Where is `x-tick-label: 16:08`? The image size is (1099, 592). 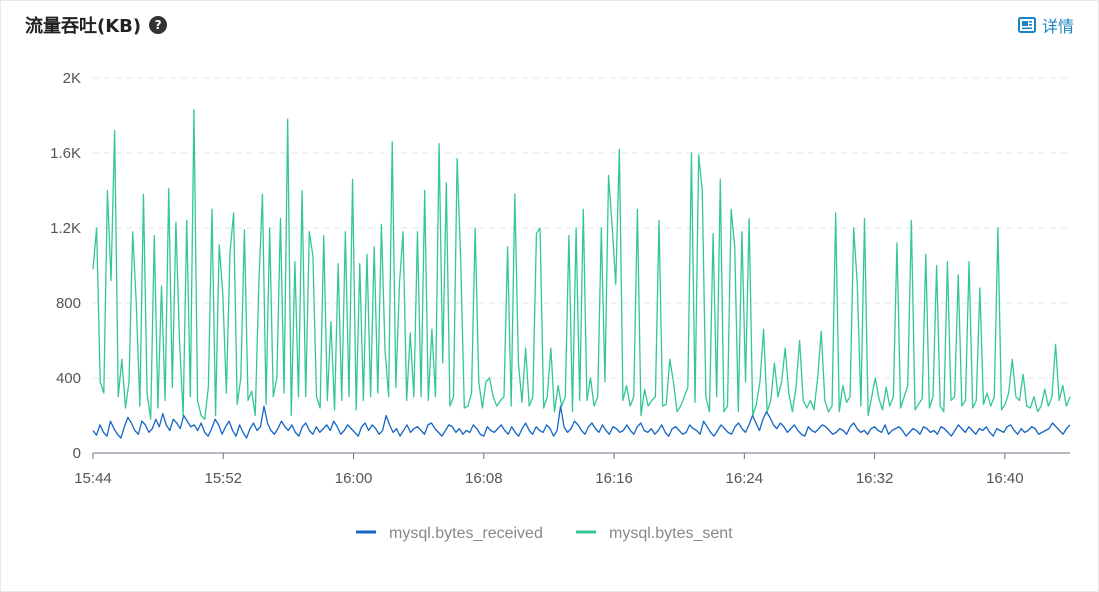
x-tick-label: 16:08 is located at coordinates (484, 478).